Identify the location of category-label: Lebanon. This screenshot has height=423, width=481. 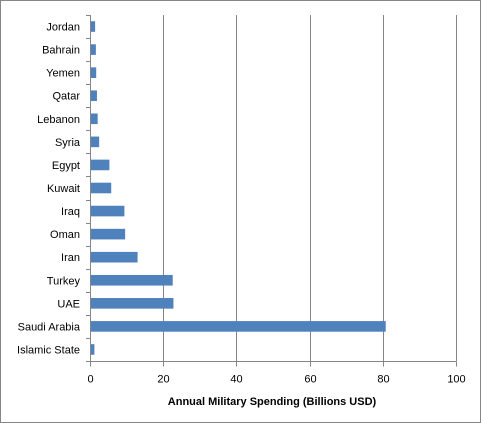
(58, 120).